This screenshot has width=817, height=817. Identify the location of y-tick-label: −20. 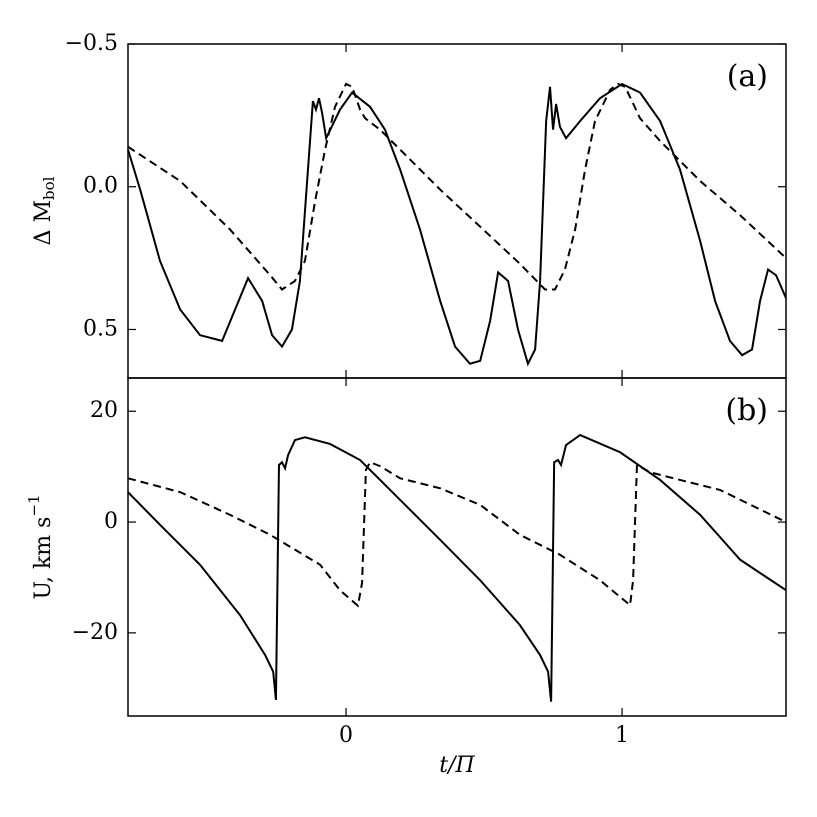
(95, 632).